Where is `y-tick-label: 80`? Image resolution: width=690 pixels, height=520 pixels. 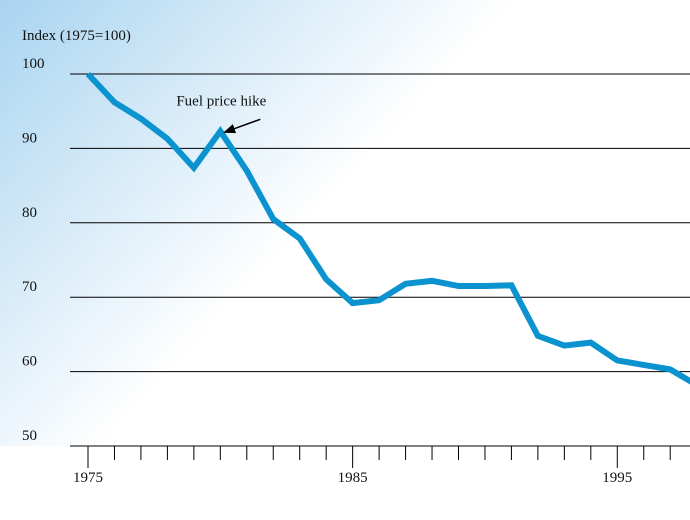
y-tick-label: 80 is located at coordinates (29, 213).